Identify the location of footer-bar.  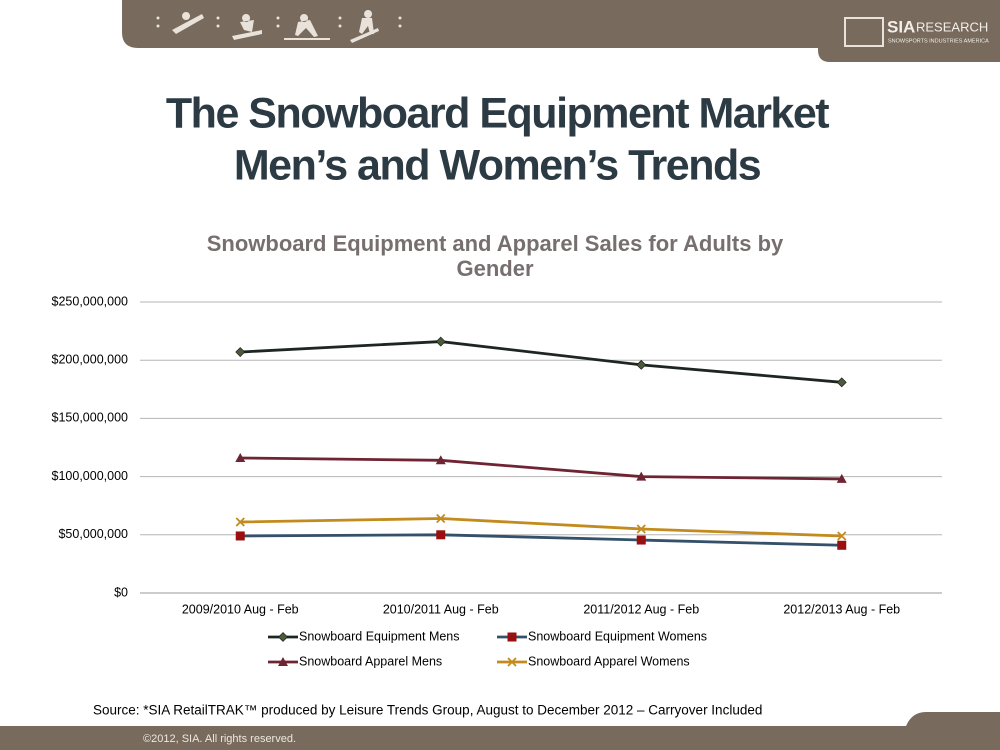
(500, 731).